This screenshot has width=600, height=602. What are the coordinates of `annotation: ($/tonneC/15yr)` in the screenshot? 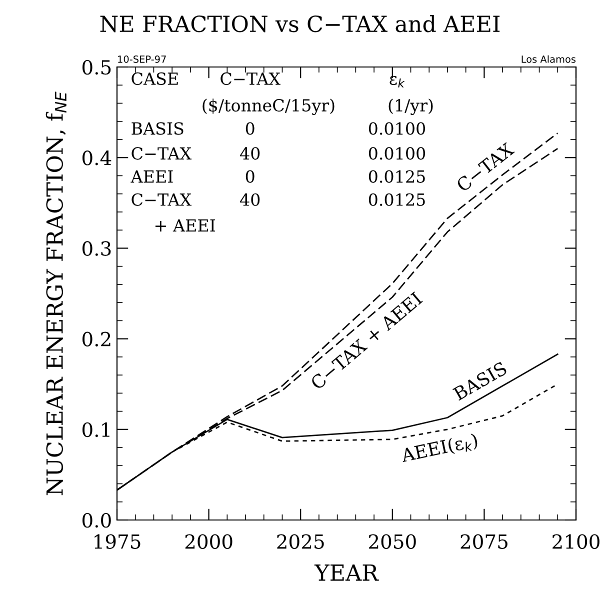 It's located at (268, 107).